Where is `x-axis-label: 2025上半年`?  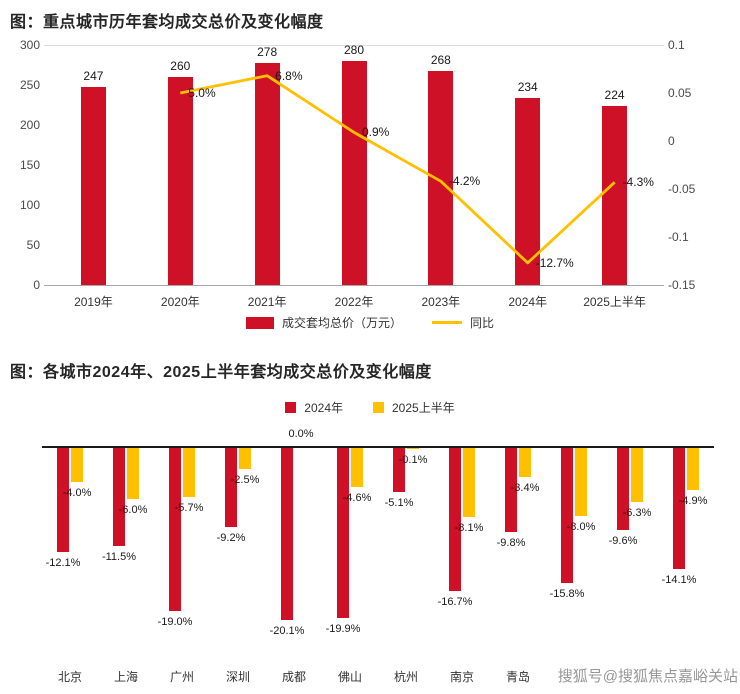
x-axis-label: 2025上半年 is located at coordinates (614, 302).